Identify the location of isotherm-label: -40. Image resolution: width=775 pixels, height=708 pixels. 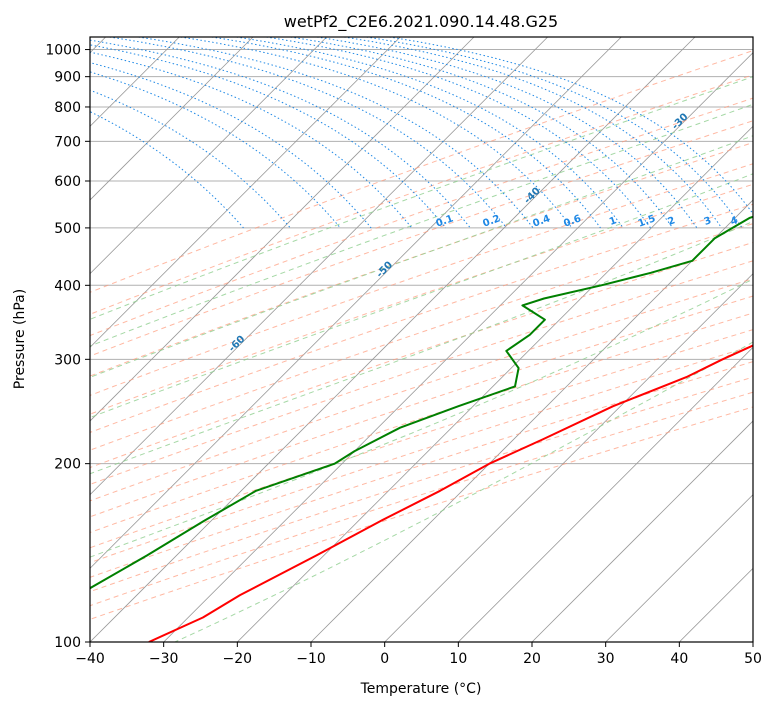
(532, 196).